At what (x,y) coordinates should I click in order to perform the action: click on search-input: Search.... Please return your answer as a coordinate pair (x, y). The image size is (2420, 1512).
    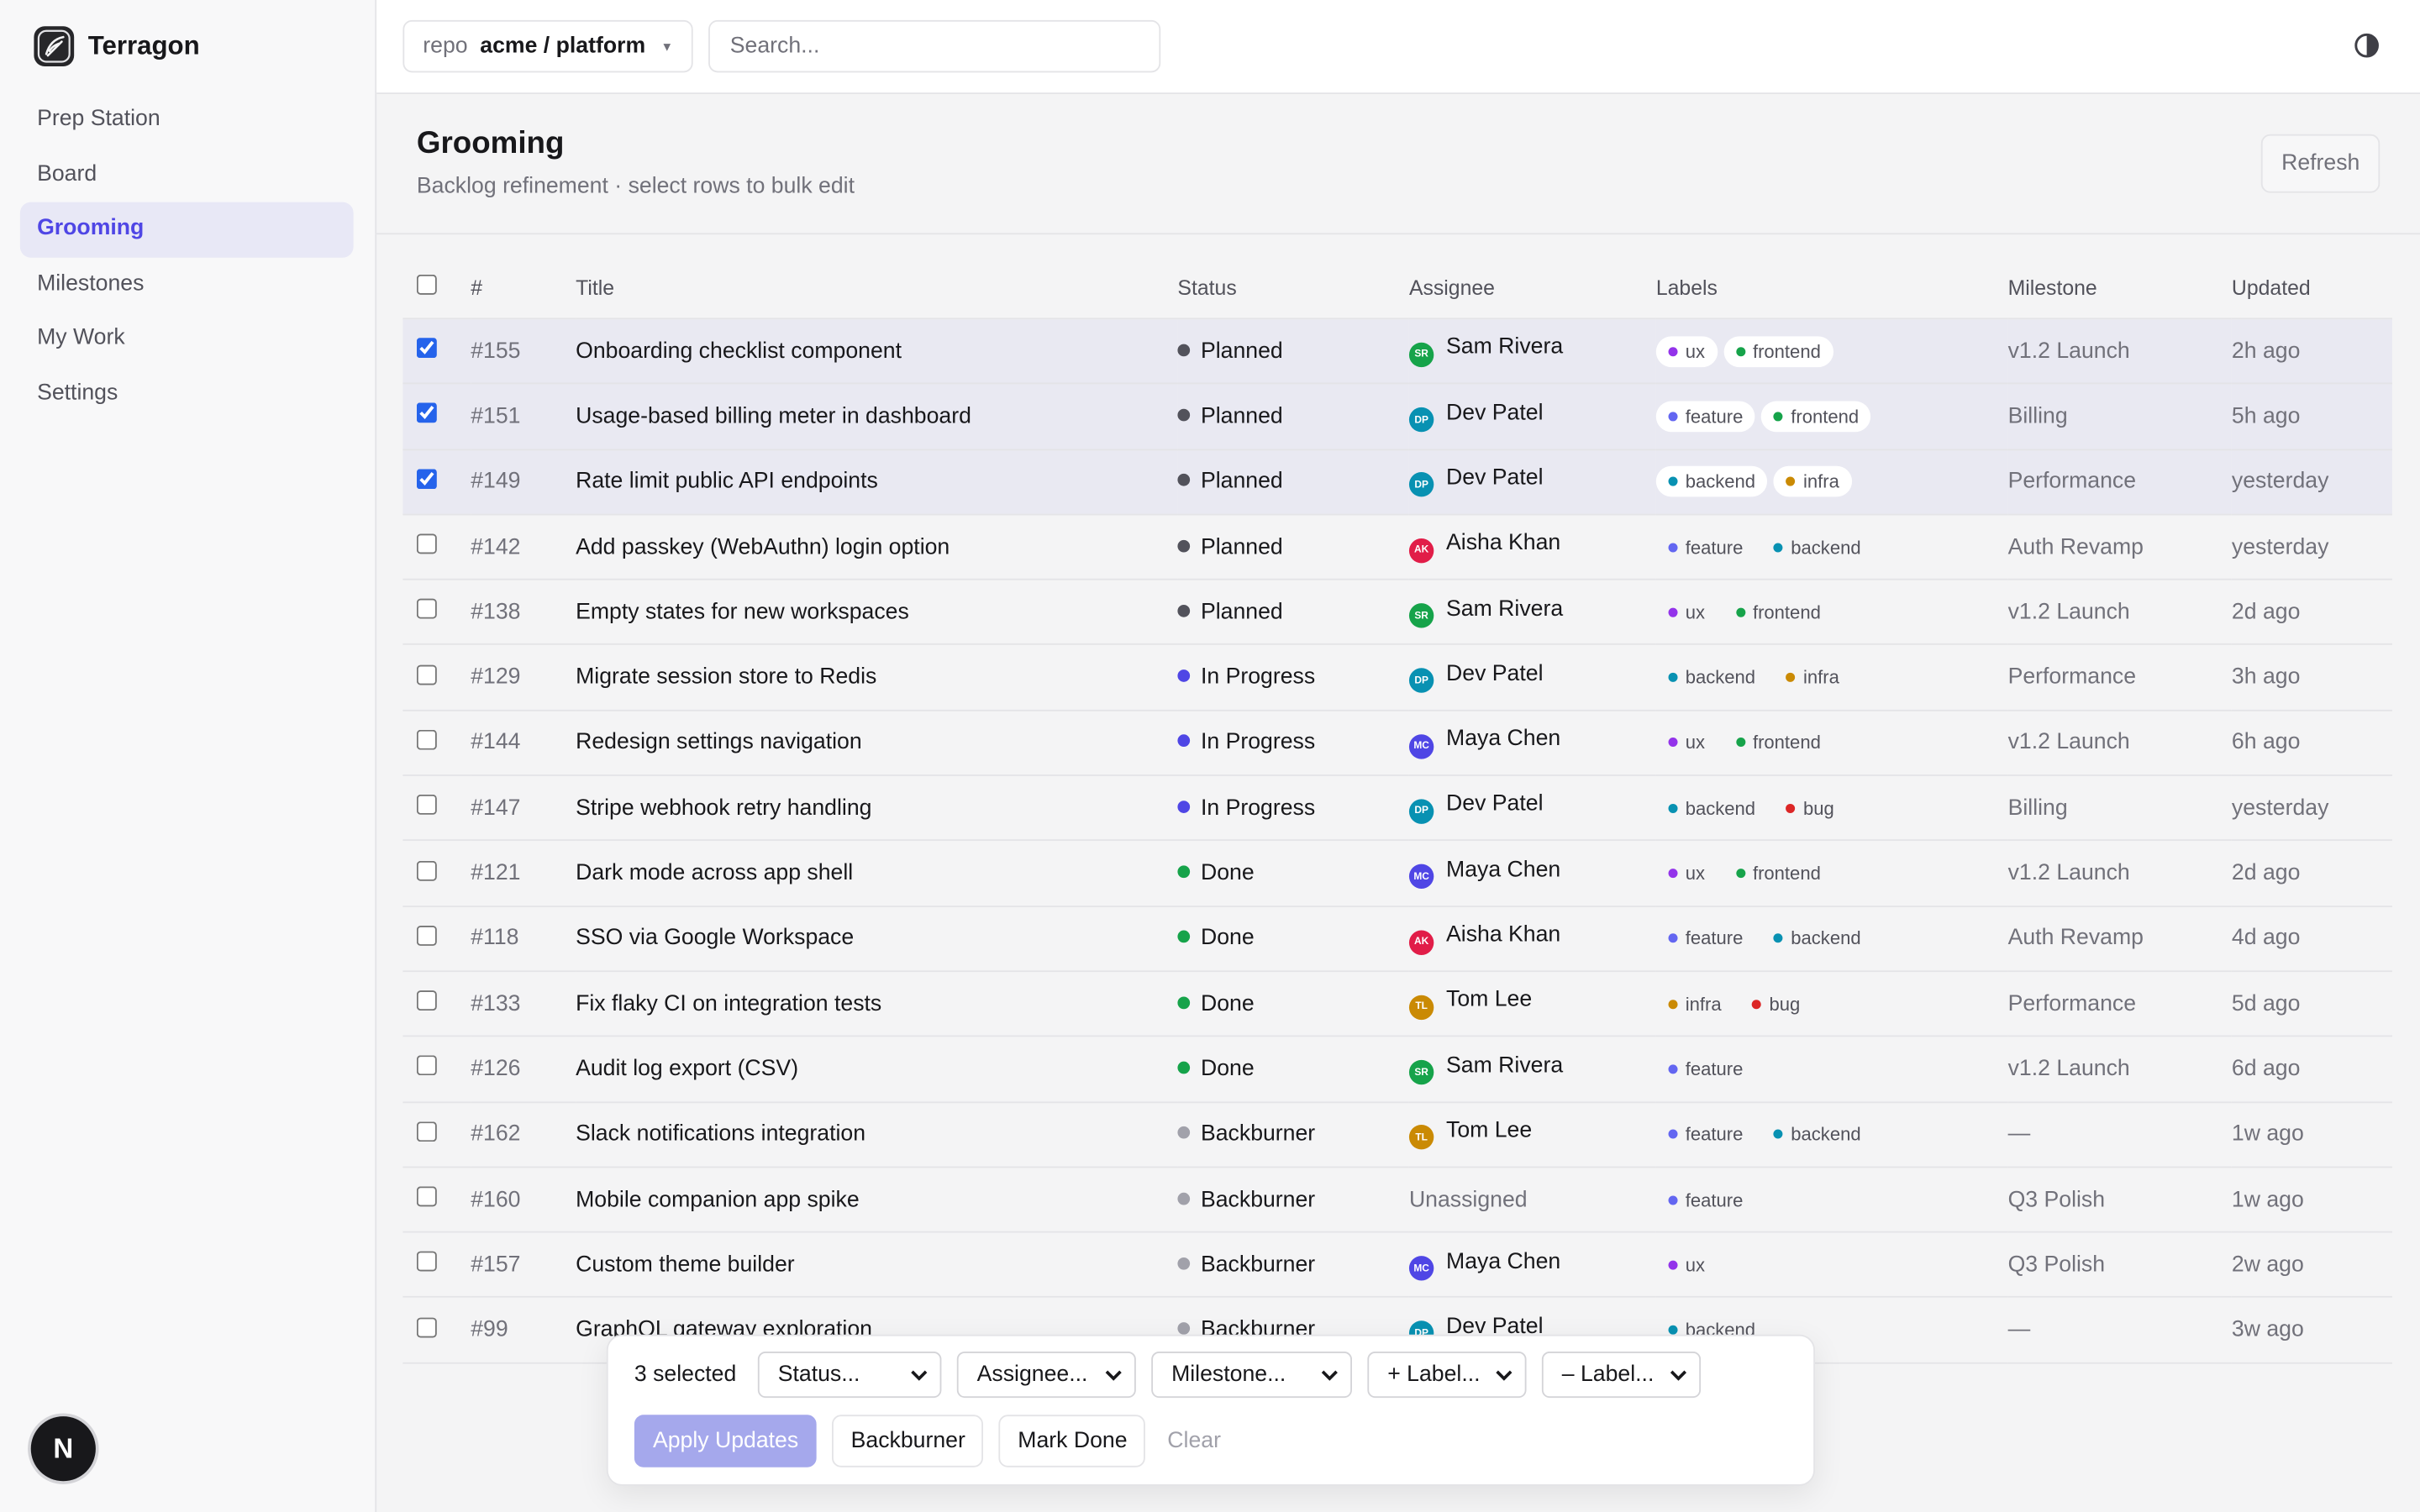
    Looking at the image, I should click on (934, 46).